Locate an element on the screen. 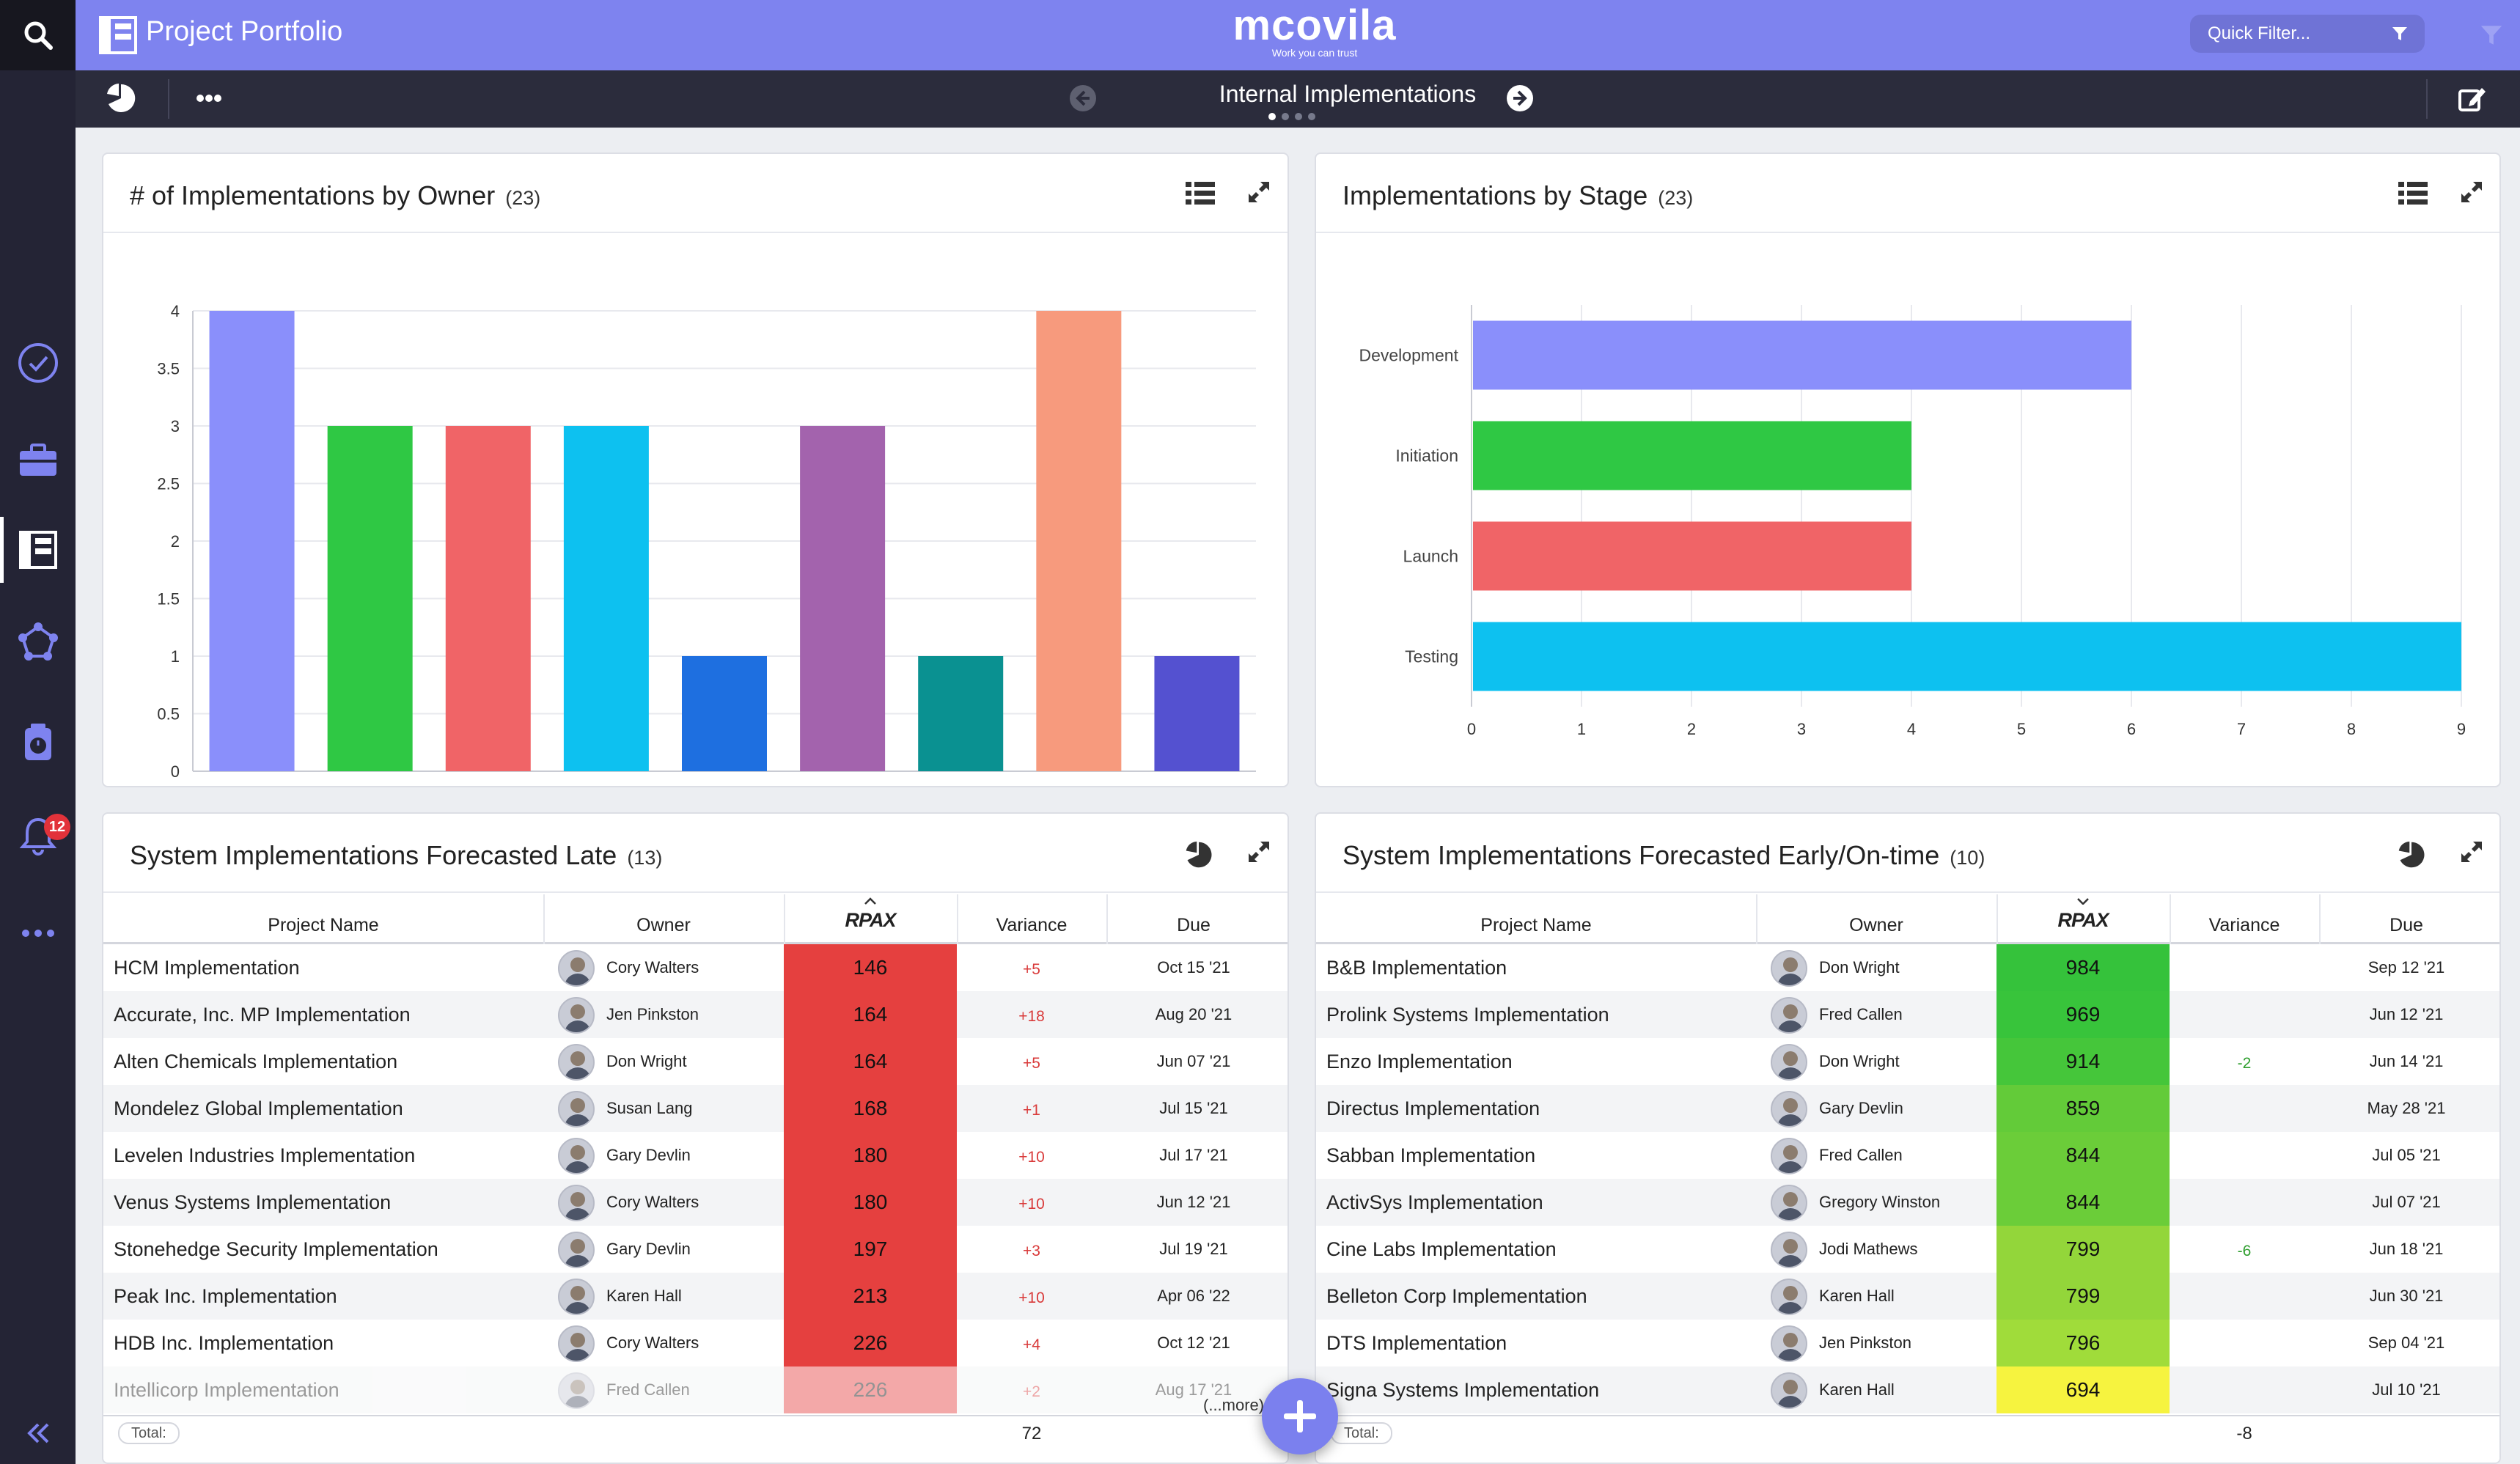 The image size is (2520, 1464). project-name: HDB Inc. Implementation is located at coordinates (224, 1343).